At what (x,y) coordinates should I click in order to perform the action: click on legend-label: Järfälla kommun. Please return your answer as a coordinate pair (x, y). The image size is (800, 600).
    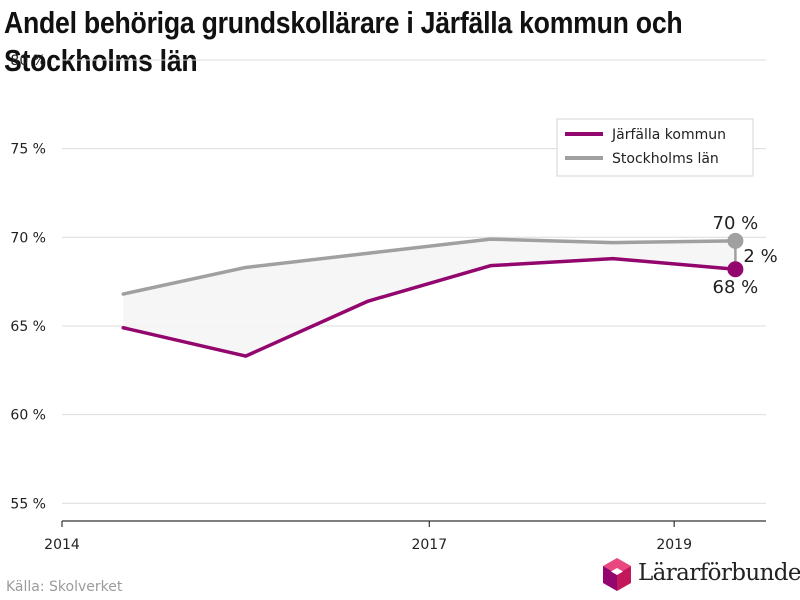
    Looking at the image, I should click on (668, 135).